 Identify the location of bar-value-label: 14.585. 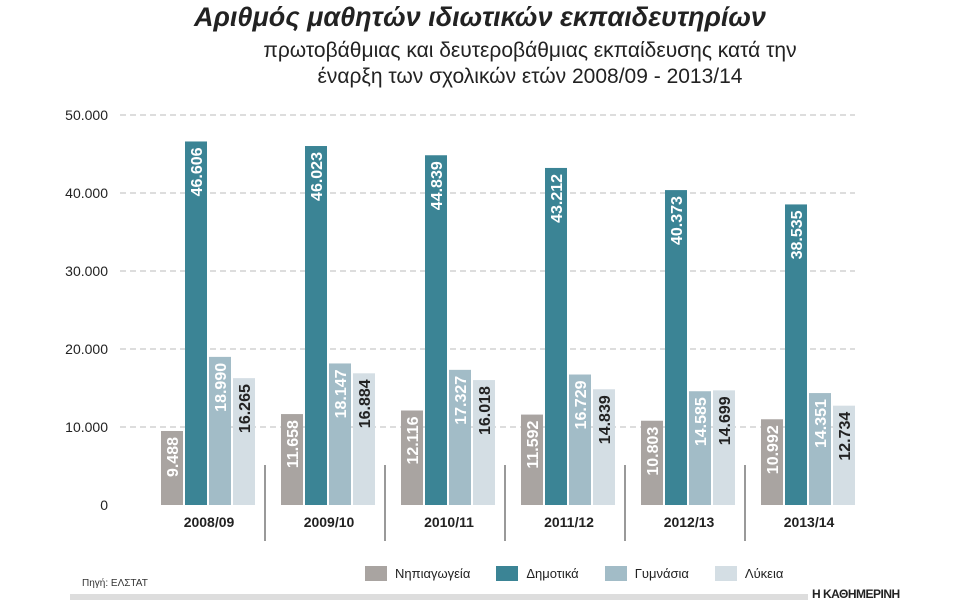
(701, 421).